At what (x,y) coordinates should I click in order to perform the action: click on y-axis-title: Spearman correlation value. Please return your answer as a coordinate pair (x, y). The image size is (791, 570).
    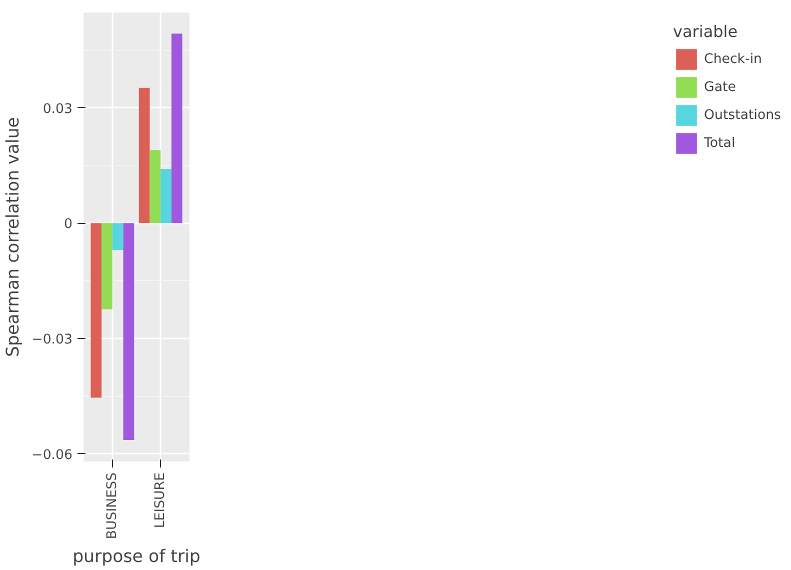
    Looking at the image, I should click on (14, 237).